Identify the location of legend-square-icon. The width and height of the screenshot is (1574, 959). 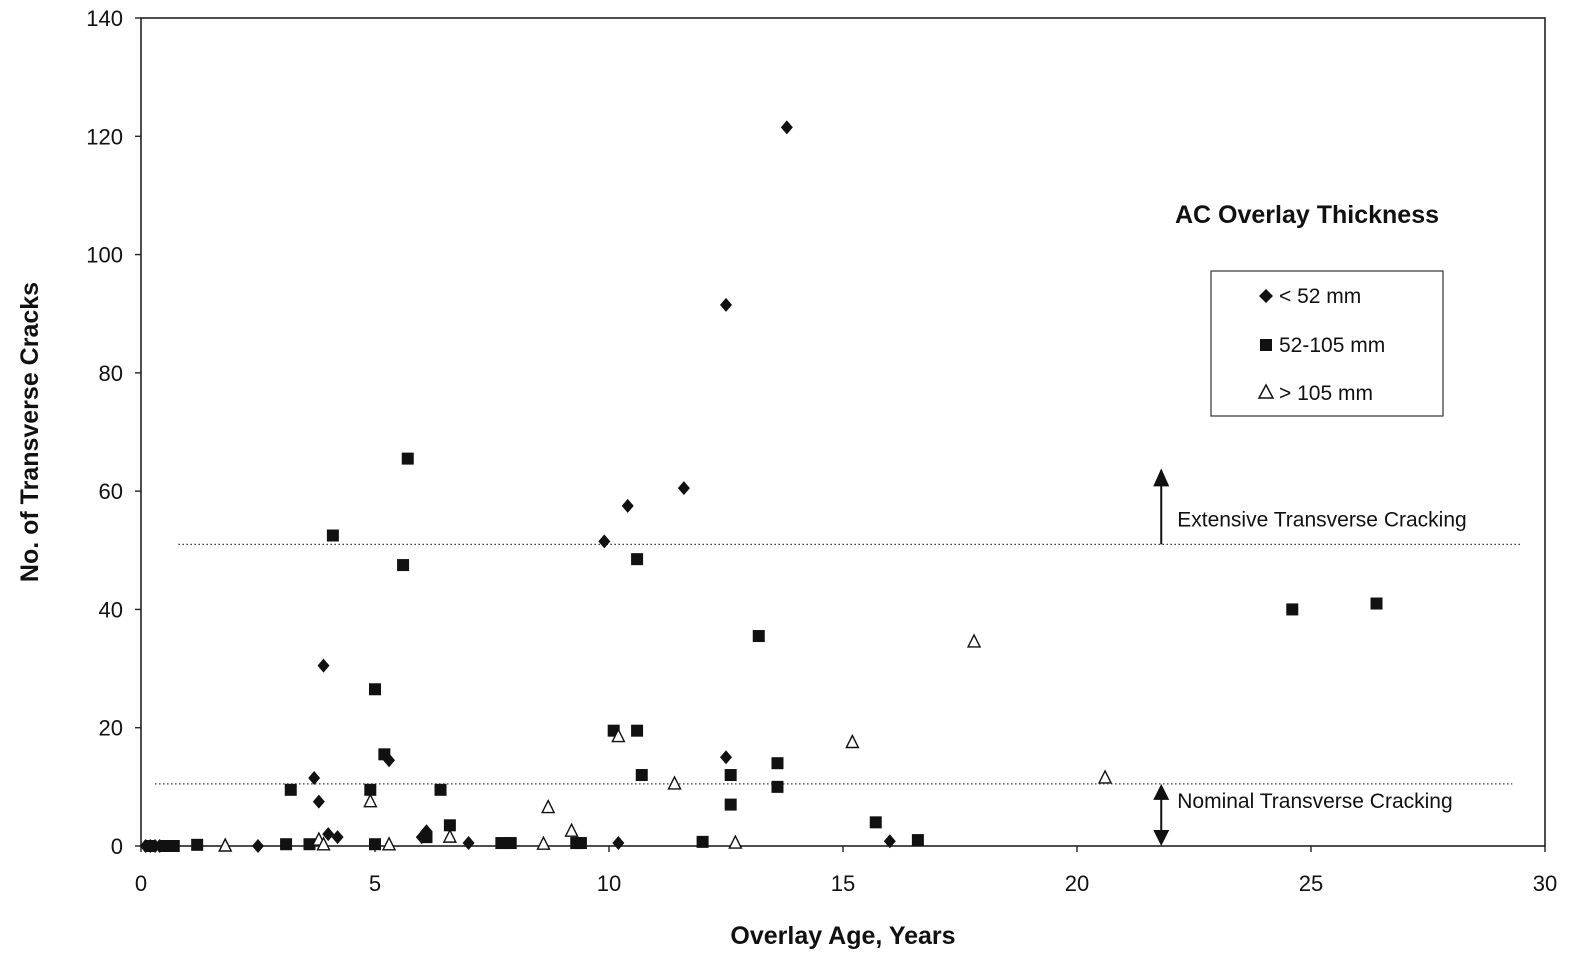
(1266, 345).